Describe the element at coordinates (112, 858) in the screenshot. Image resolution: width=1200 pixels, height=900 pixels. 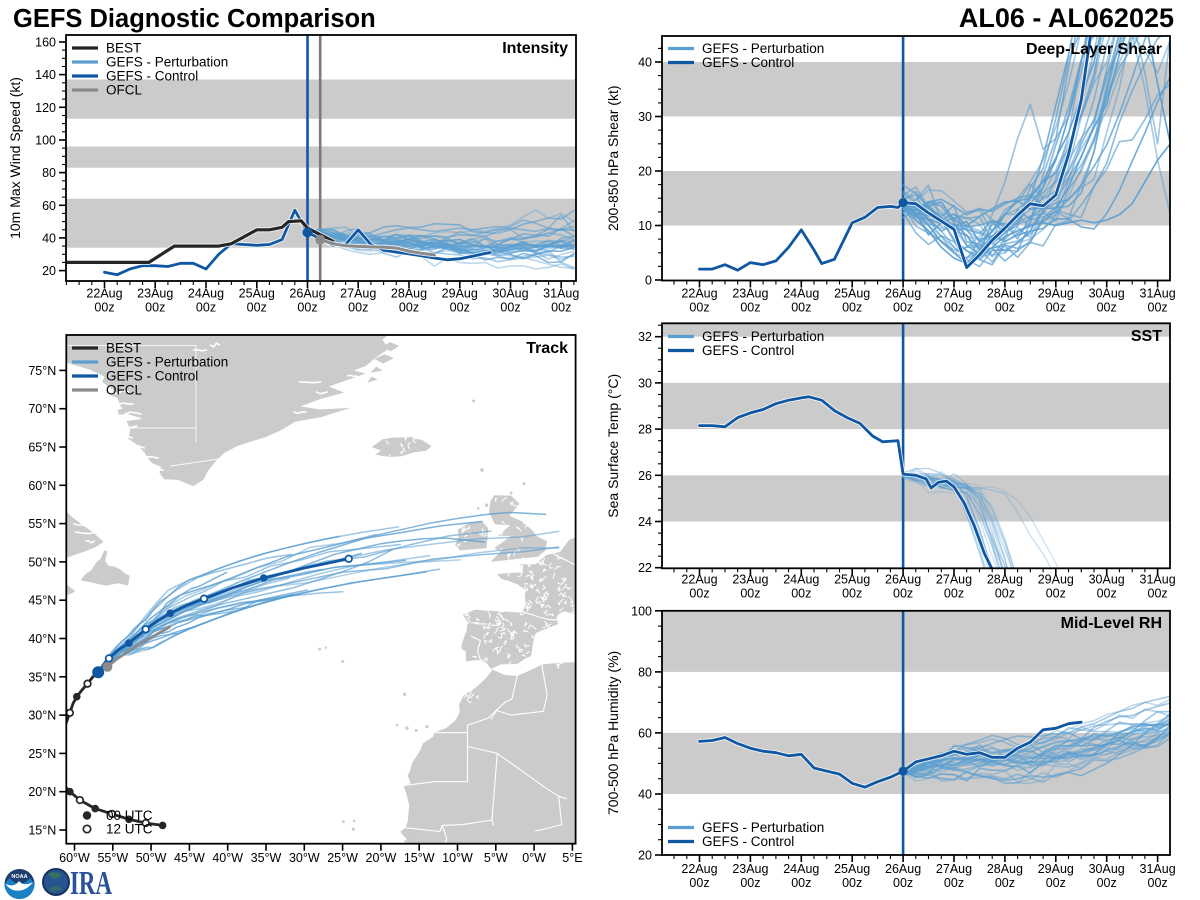
I see `svg-text: 55°W` at that location.